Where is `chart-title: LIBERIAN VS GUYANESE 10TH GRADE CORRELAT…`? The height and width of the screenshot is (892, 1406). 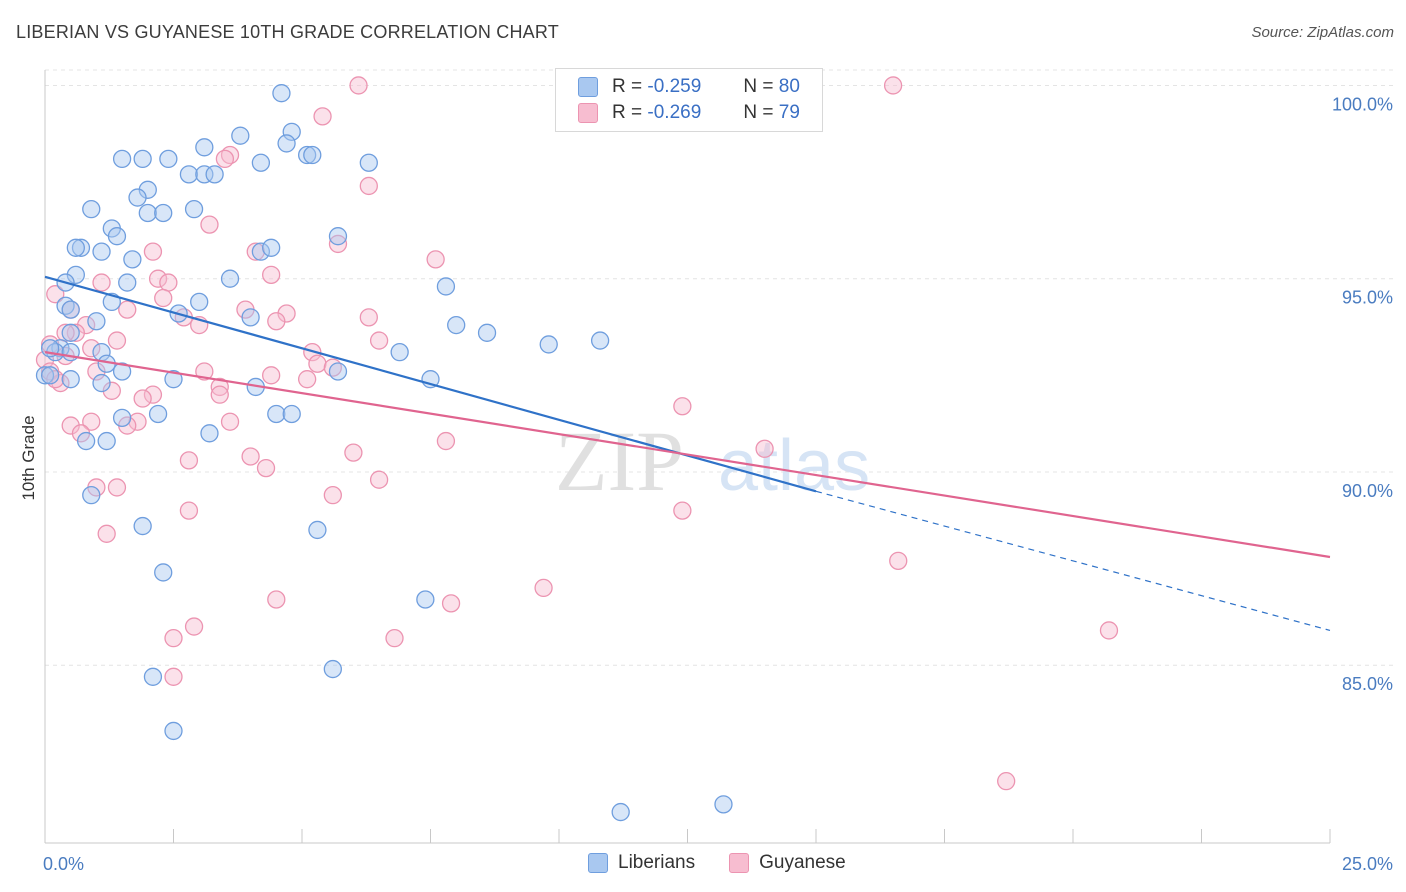 chart-title: LIBERIAN VS GUYANESE 10TH GRADE CORRELAT… is located at coordinates (287, 32).